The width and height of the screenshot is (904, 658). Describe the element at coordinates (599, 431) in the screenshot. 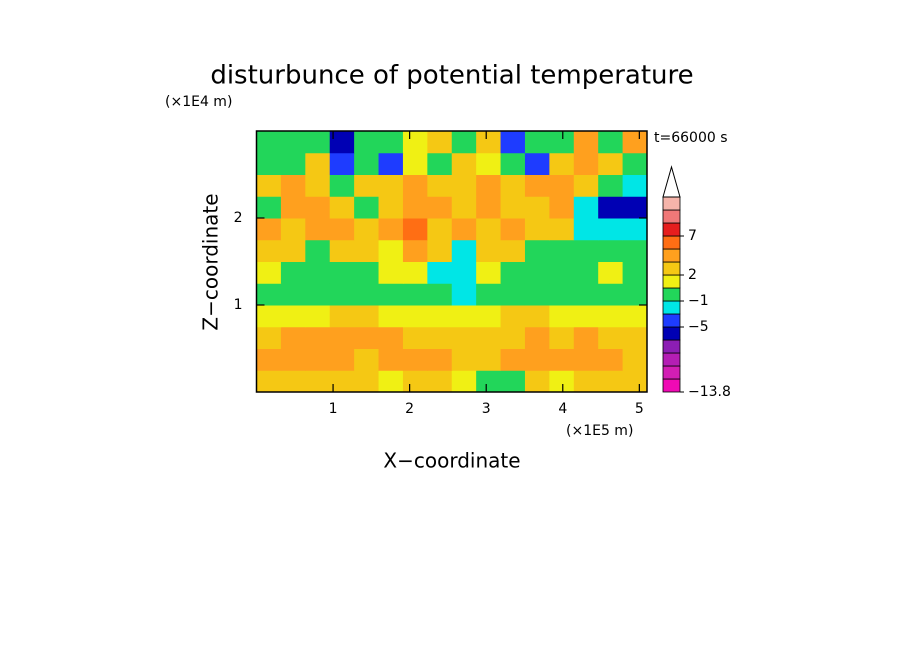

I see `x-unit: (×1E5 m)` at that location.